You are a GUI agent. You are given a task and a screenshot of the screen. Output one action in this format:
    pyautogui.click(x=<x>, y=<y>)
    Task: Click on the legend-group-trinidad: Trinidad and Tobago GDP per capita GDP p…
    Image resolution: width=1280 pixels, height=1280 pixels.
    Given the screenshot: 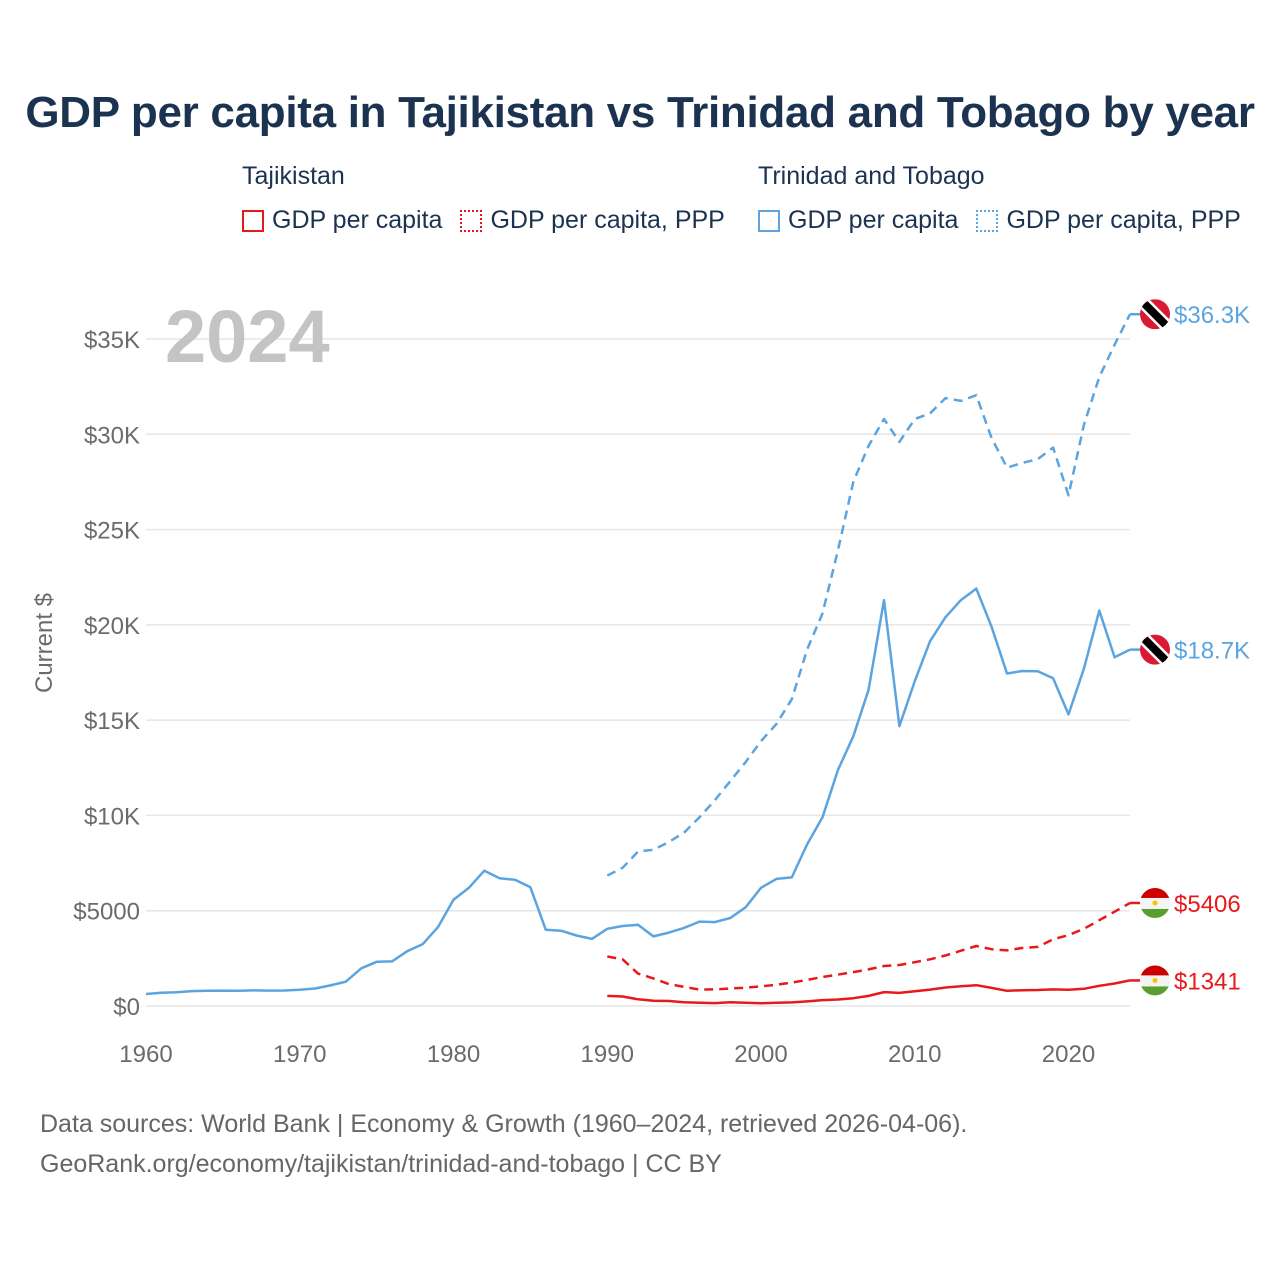 What is the action you would take?
    pyautogui.click(x=1008, y=198)
    